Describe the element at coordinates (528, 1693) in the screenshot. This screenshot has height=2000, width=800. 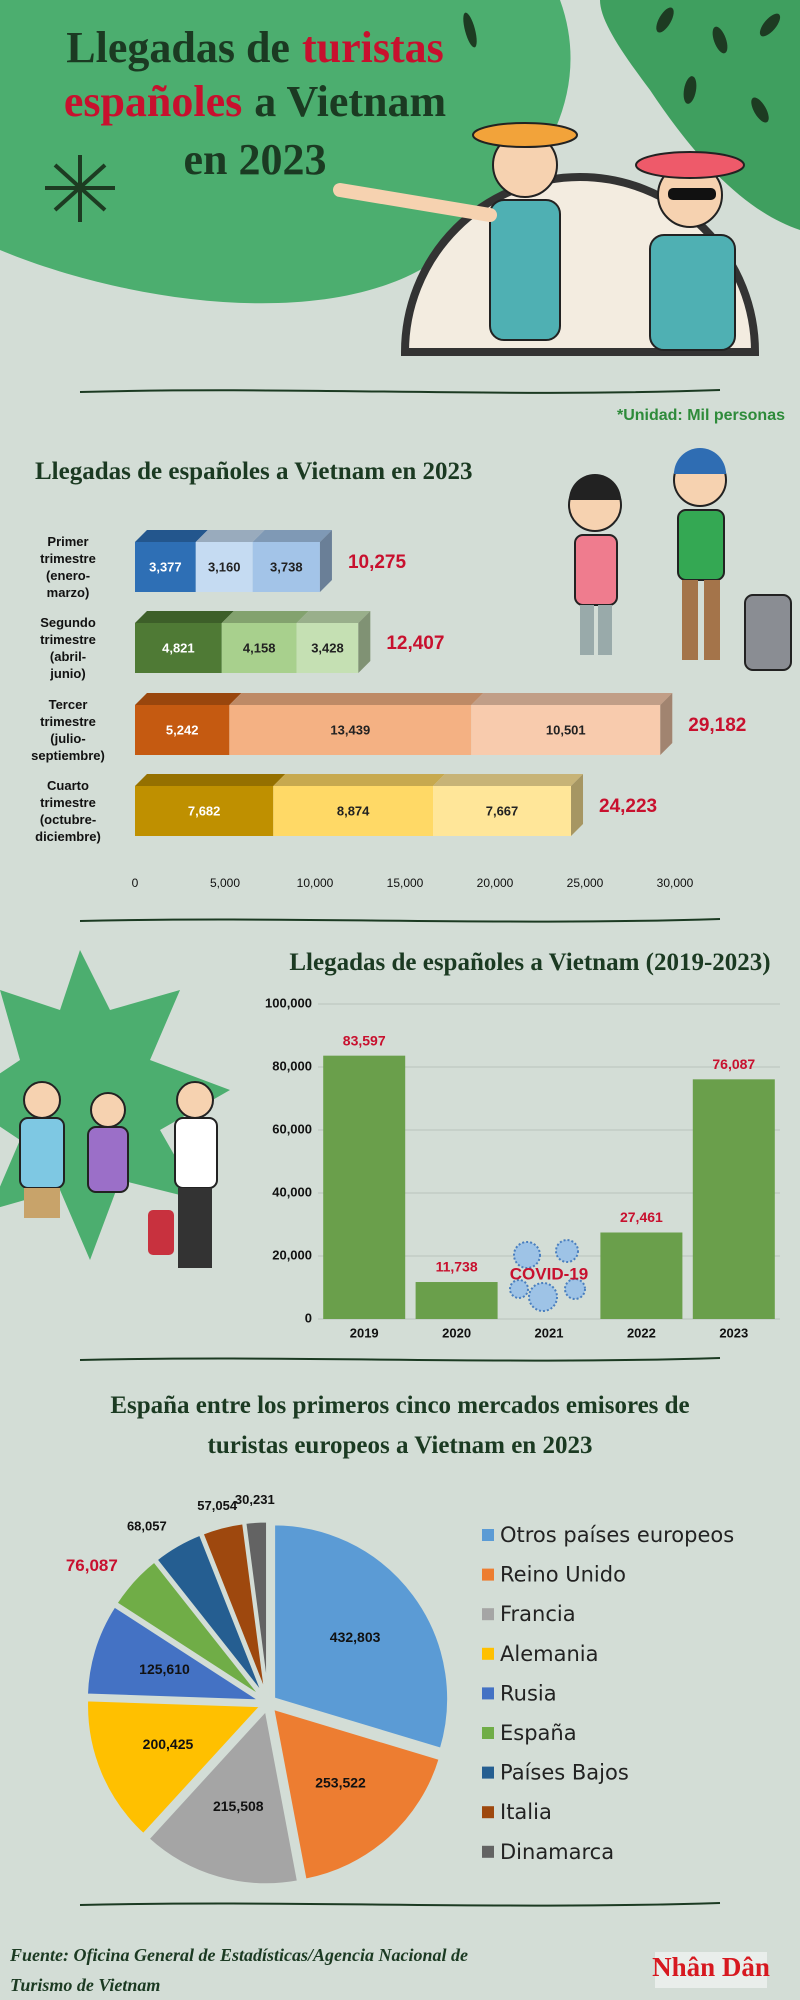
I see `legend-label: Rusia` at that location.